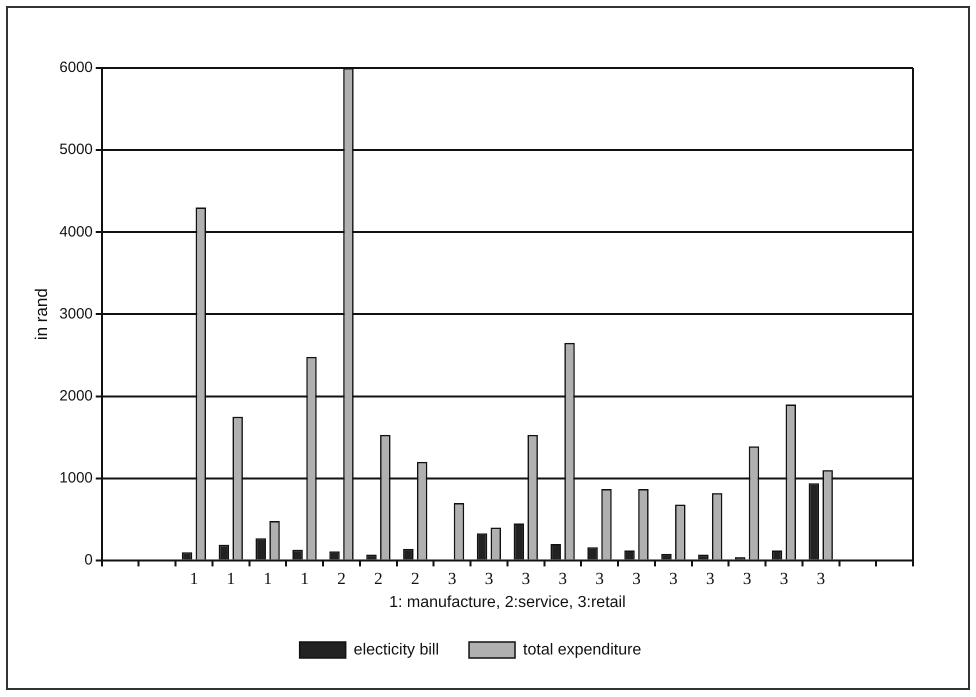  What do you see at coordinates (76, 395) in the screenshot?
I see `y-tick-label: 2000` at bounding box center [76, 395].